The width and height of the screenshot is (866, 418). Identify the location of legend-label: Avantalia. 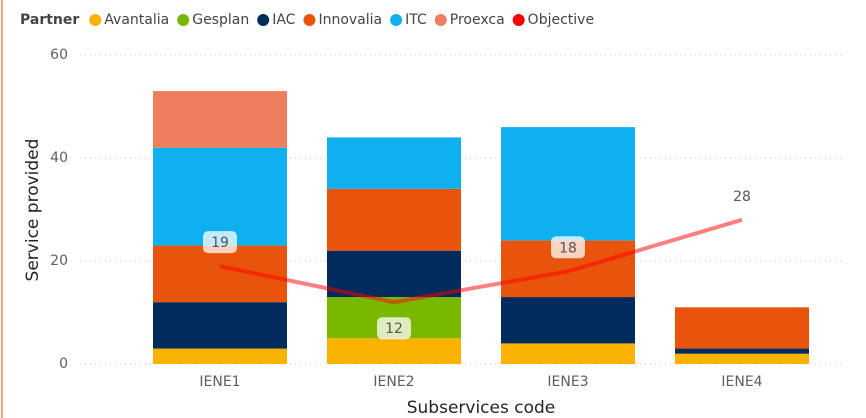
(136, 20).